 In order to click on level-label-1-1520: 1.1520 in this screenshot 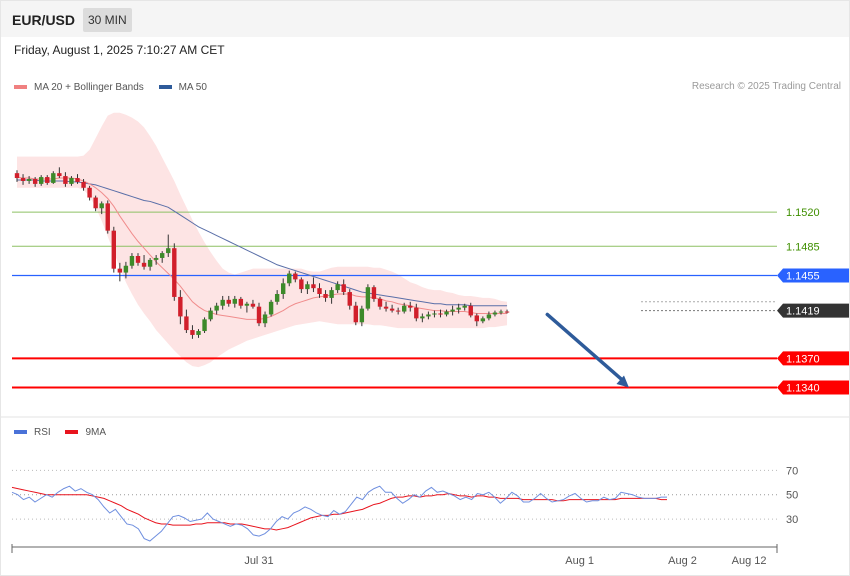, I will do `click(803, 213)`.